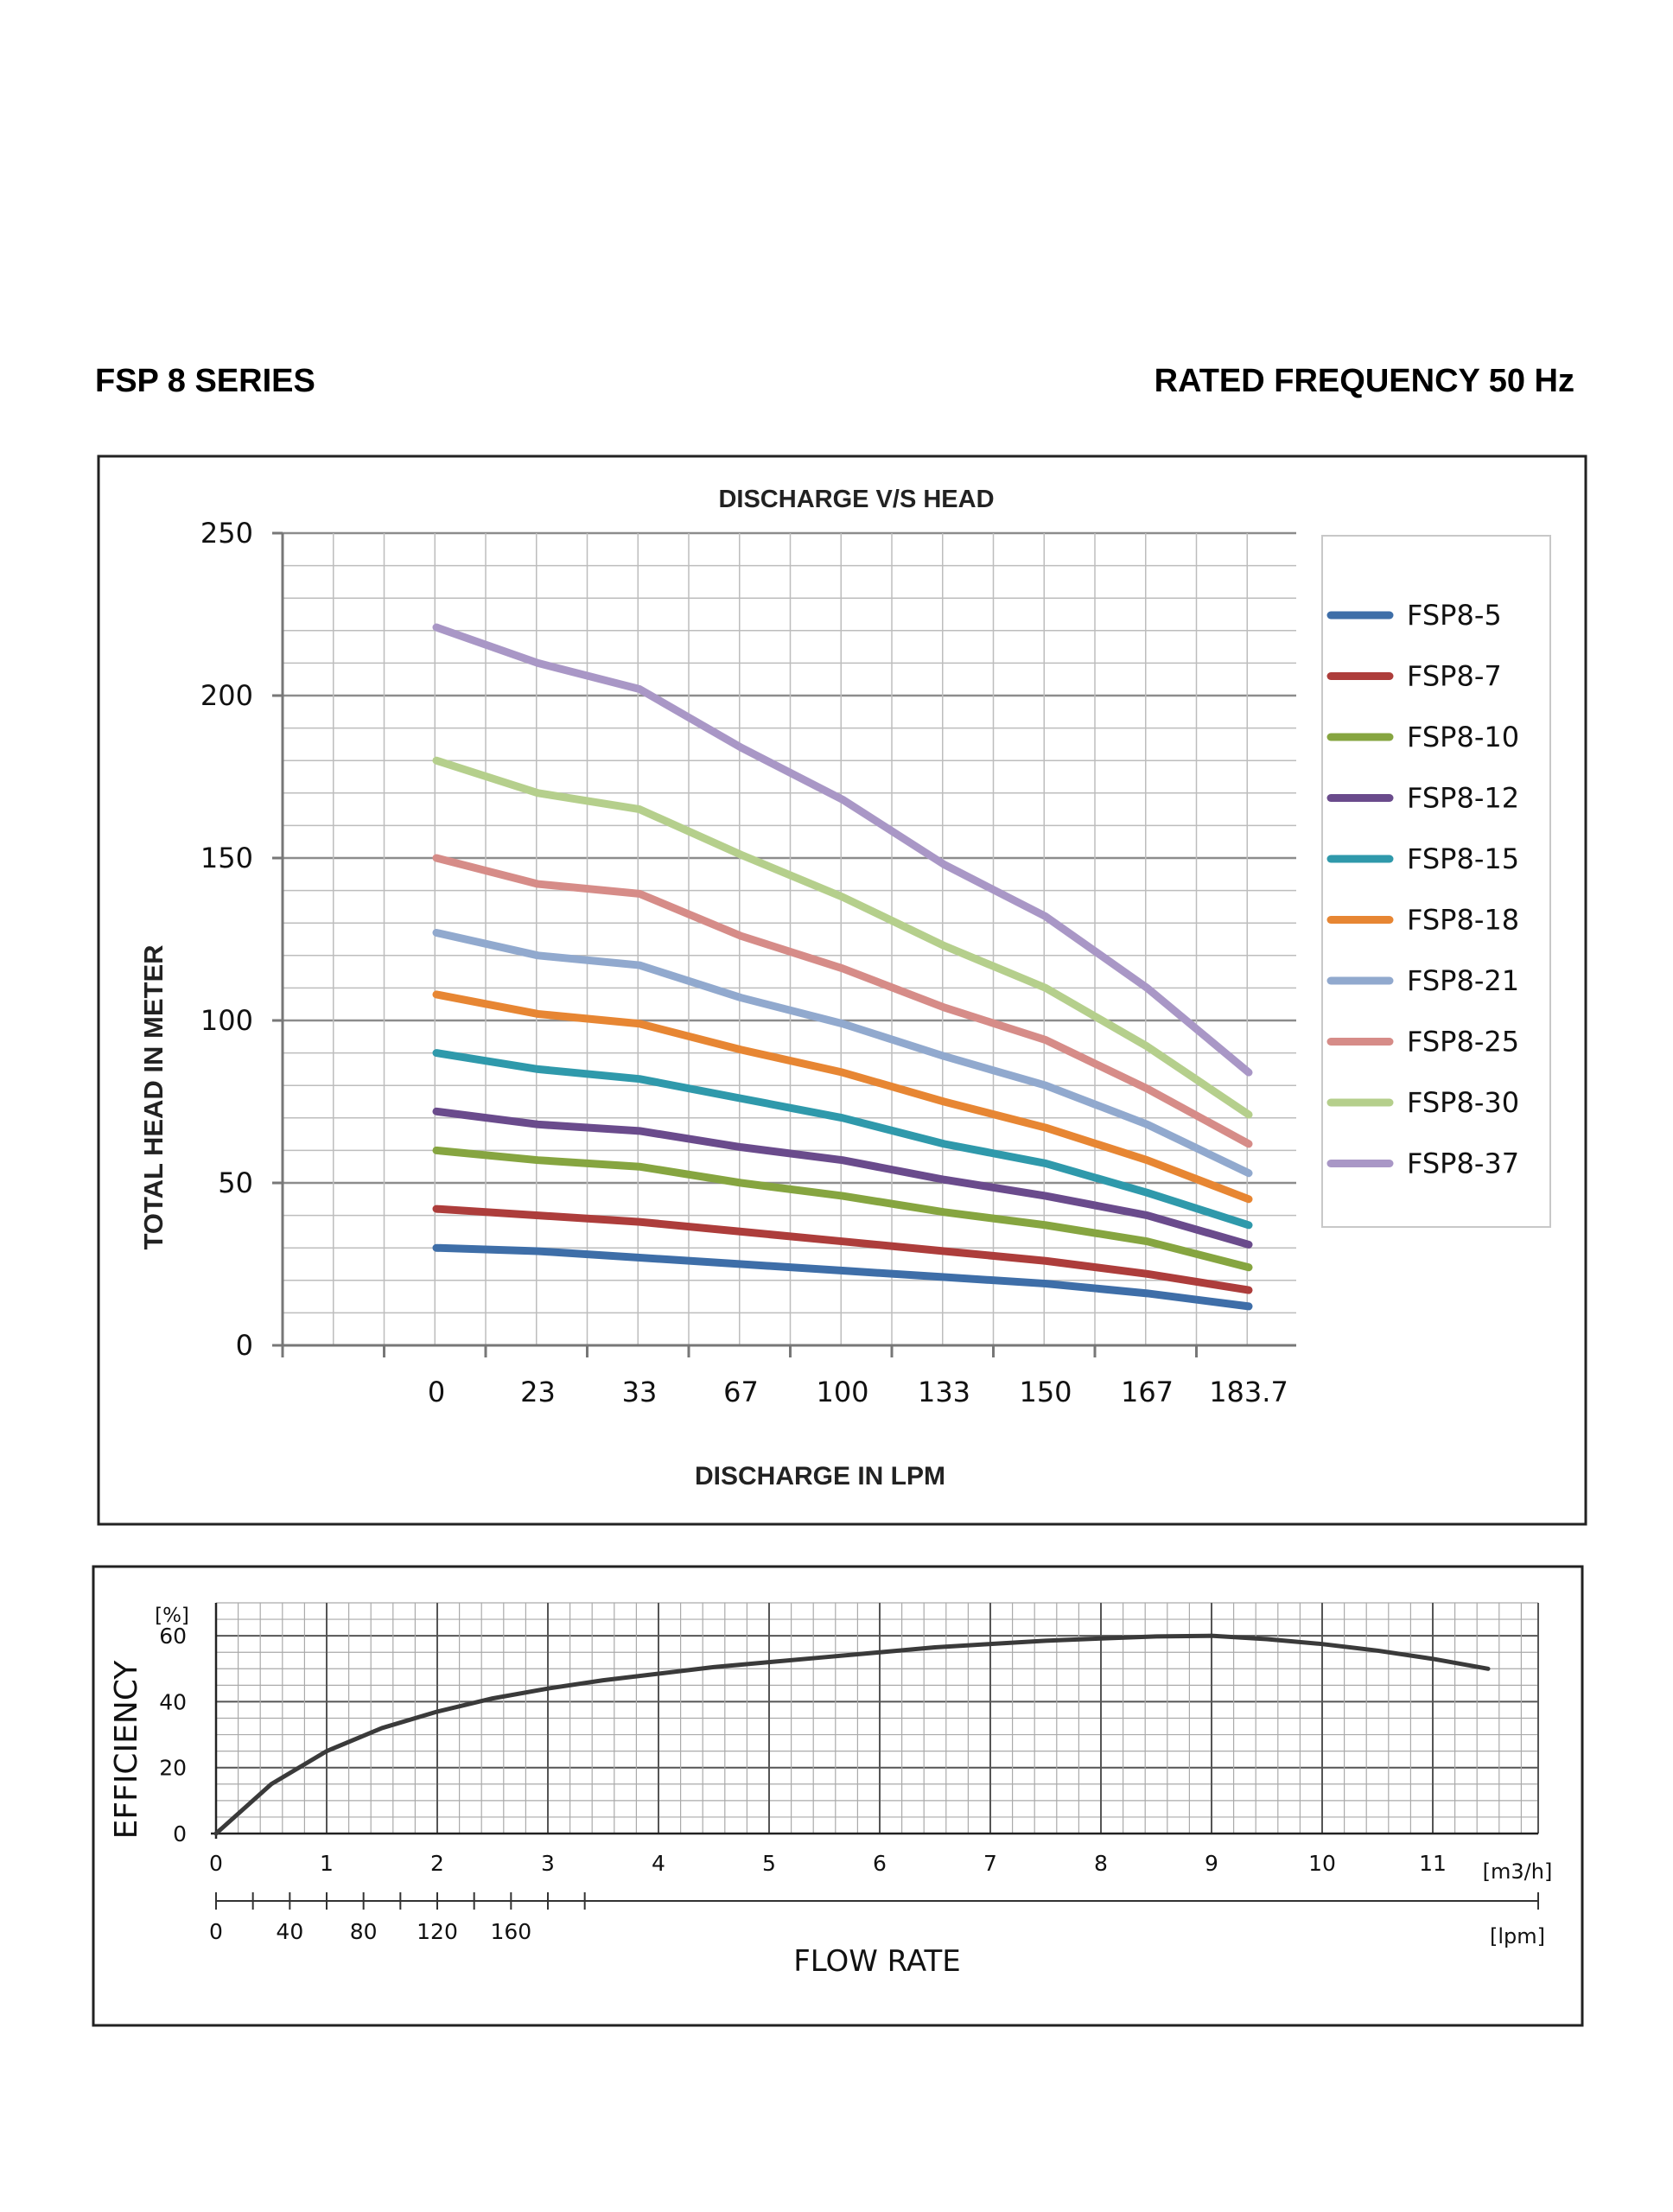  Describe the element at coordinates (226, 1021) in the screenshot. I see `y-tick-label: 100` at that location.